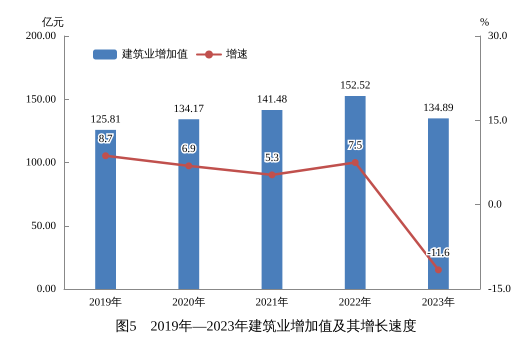 The image size is (532, 351). Describe the element at coordinates (355, 146) in the screenshot. I see `data-label: 7.5` at that location.